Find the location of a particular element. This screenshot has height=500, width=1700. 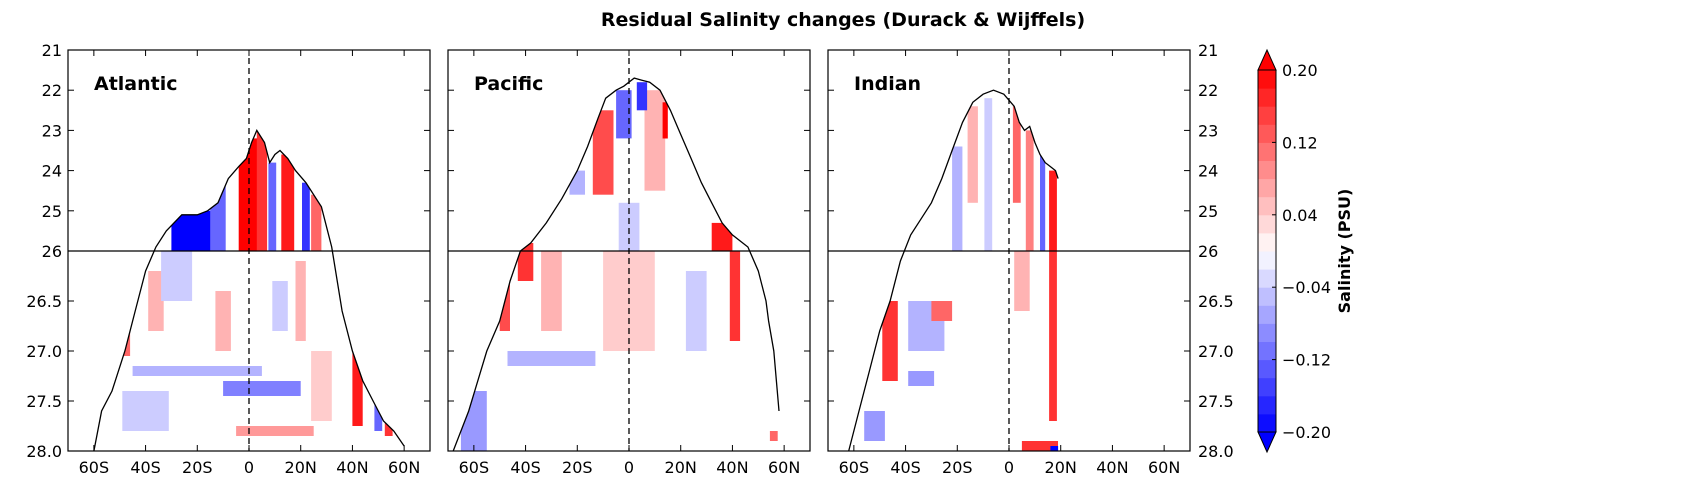

y-tick-label-right: 23 is located at coordinates (1208, 130).